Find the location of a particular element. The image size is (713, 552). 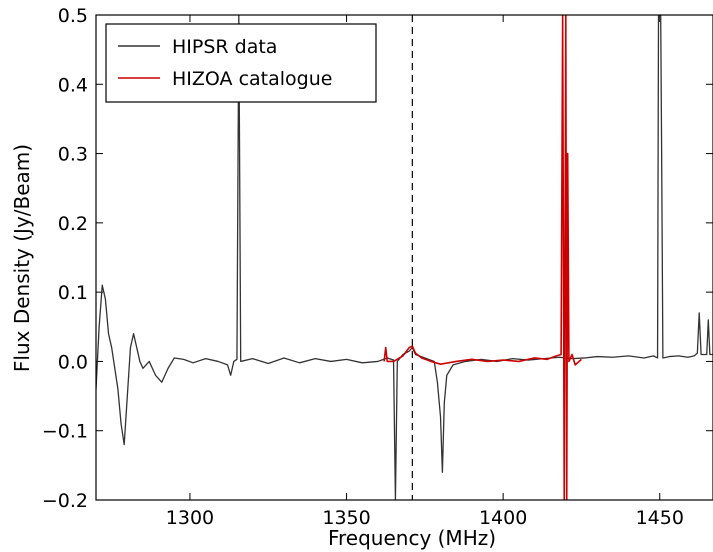

y-tick-label: 0.0 is located at coordinates (73, 362).